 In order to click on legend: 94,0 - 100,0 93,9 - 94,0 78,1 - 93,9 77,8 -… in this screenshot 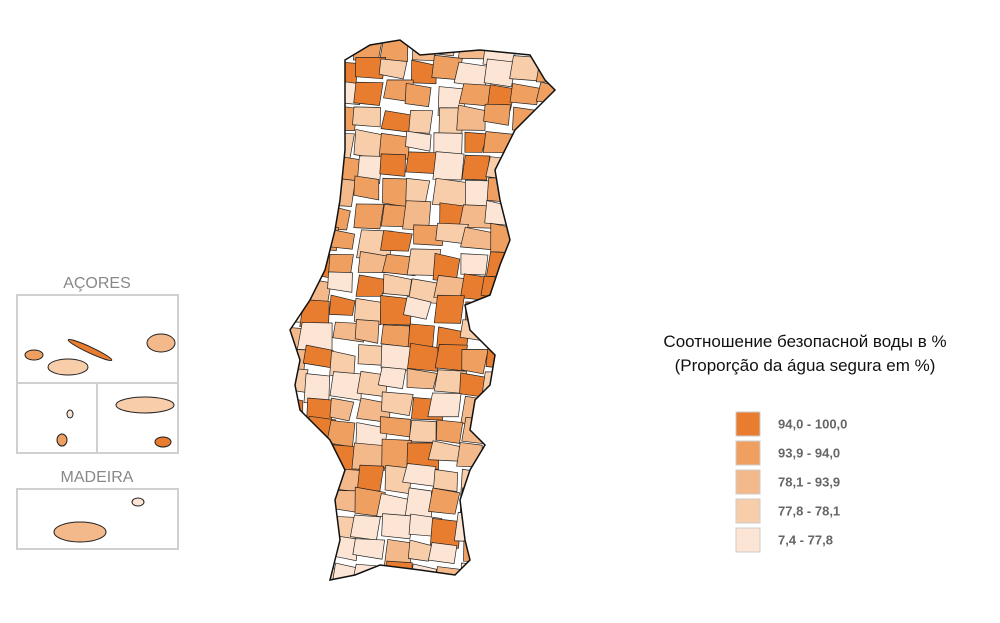, I will do `click(791, 482)`.